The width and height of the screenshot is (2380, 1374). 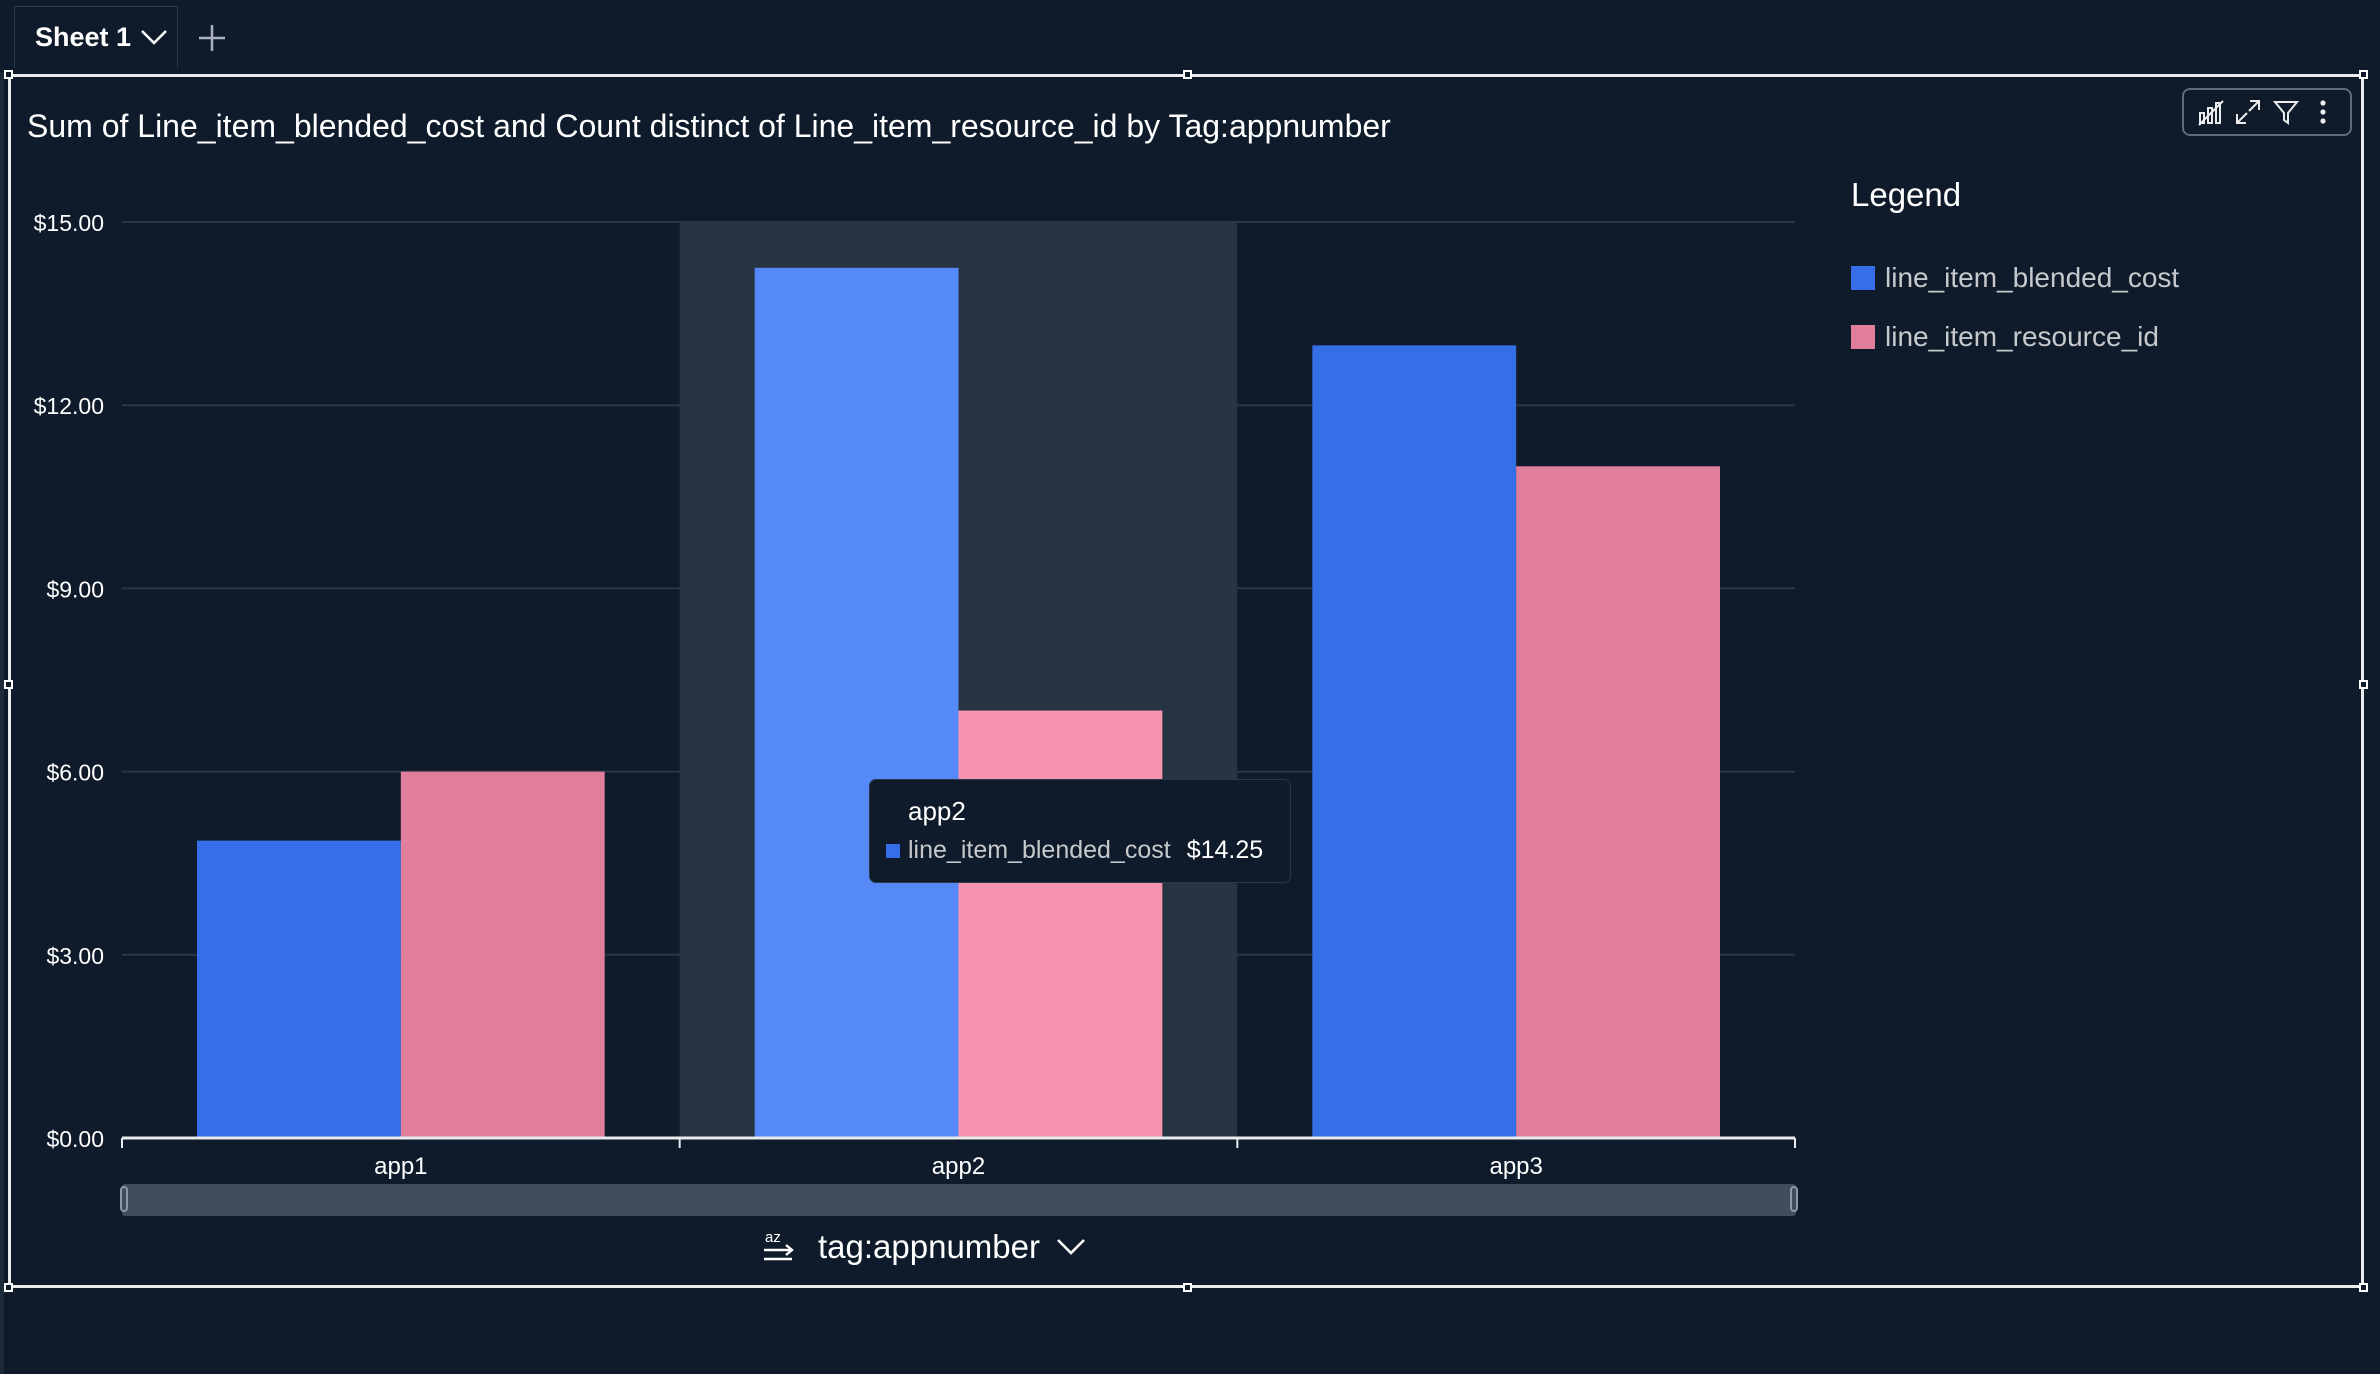 I want to click on sort-az-icon: az, so click(x=779, y=1247).